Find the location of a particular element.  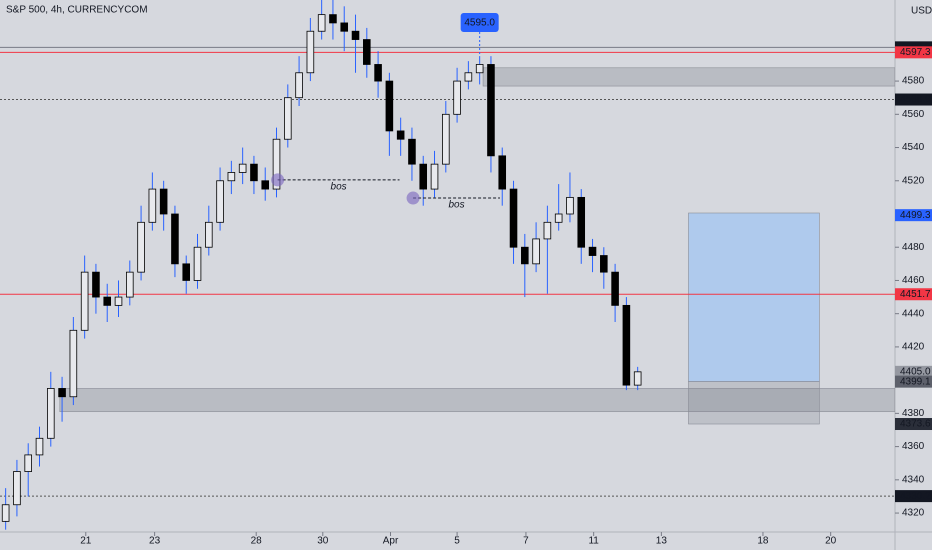

x-tick-label: 7 is located at coordinates (526, 541).